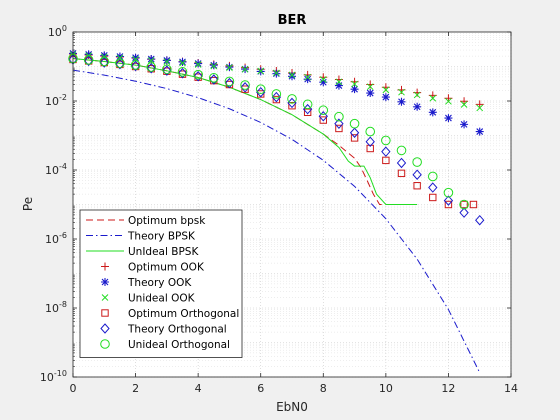 This screenshot has width=560, height=420. What do you see at coordinates (105, 328) in the screenshot?
I see `legend-swatch` at bounding box center [105, 328].